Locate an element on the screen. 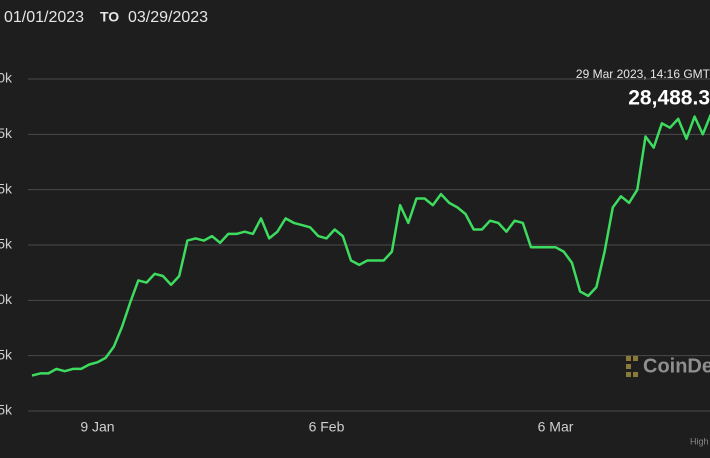 This screenshot has width=710, height=458. y-tick-label: 27.5k is located at coordinates (6, 133).